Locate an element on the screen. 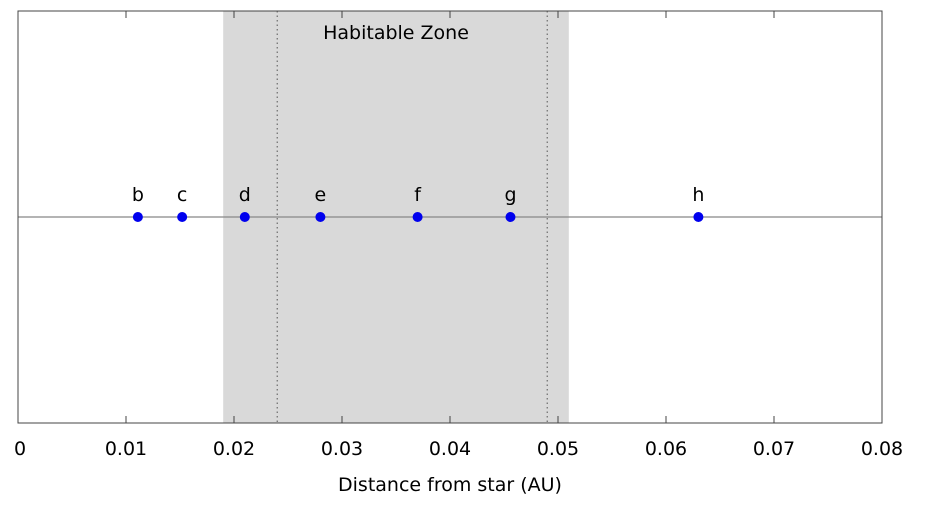 Image resolution: width=930 pixels, height=509 pixels. habitable-zone-label: Habitable Zone is located at coordinates (396, 33).